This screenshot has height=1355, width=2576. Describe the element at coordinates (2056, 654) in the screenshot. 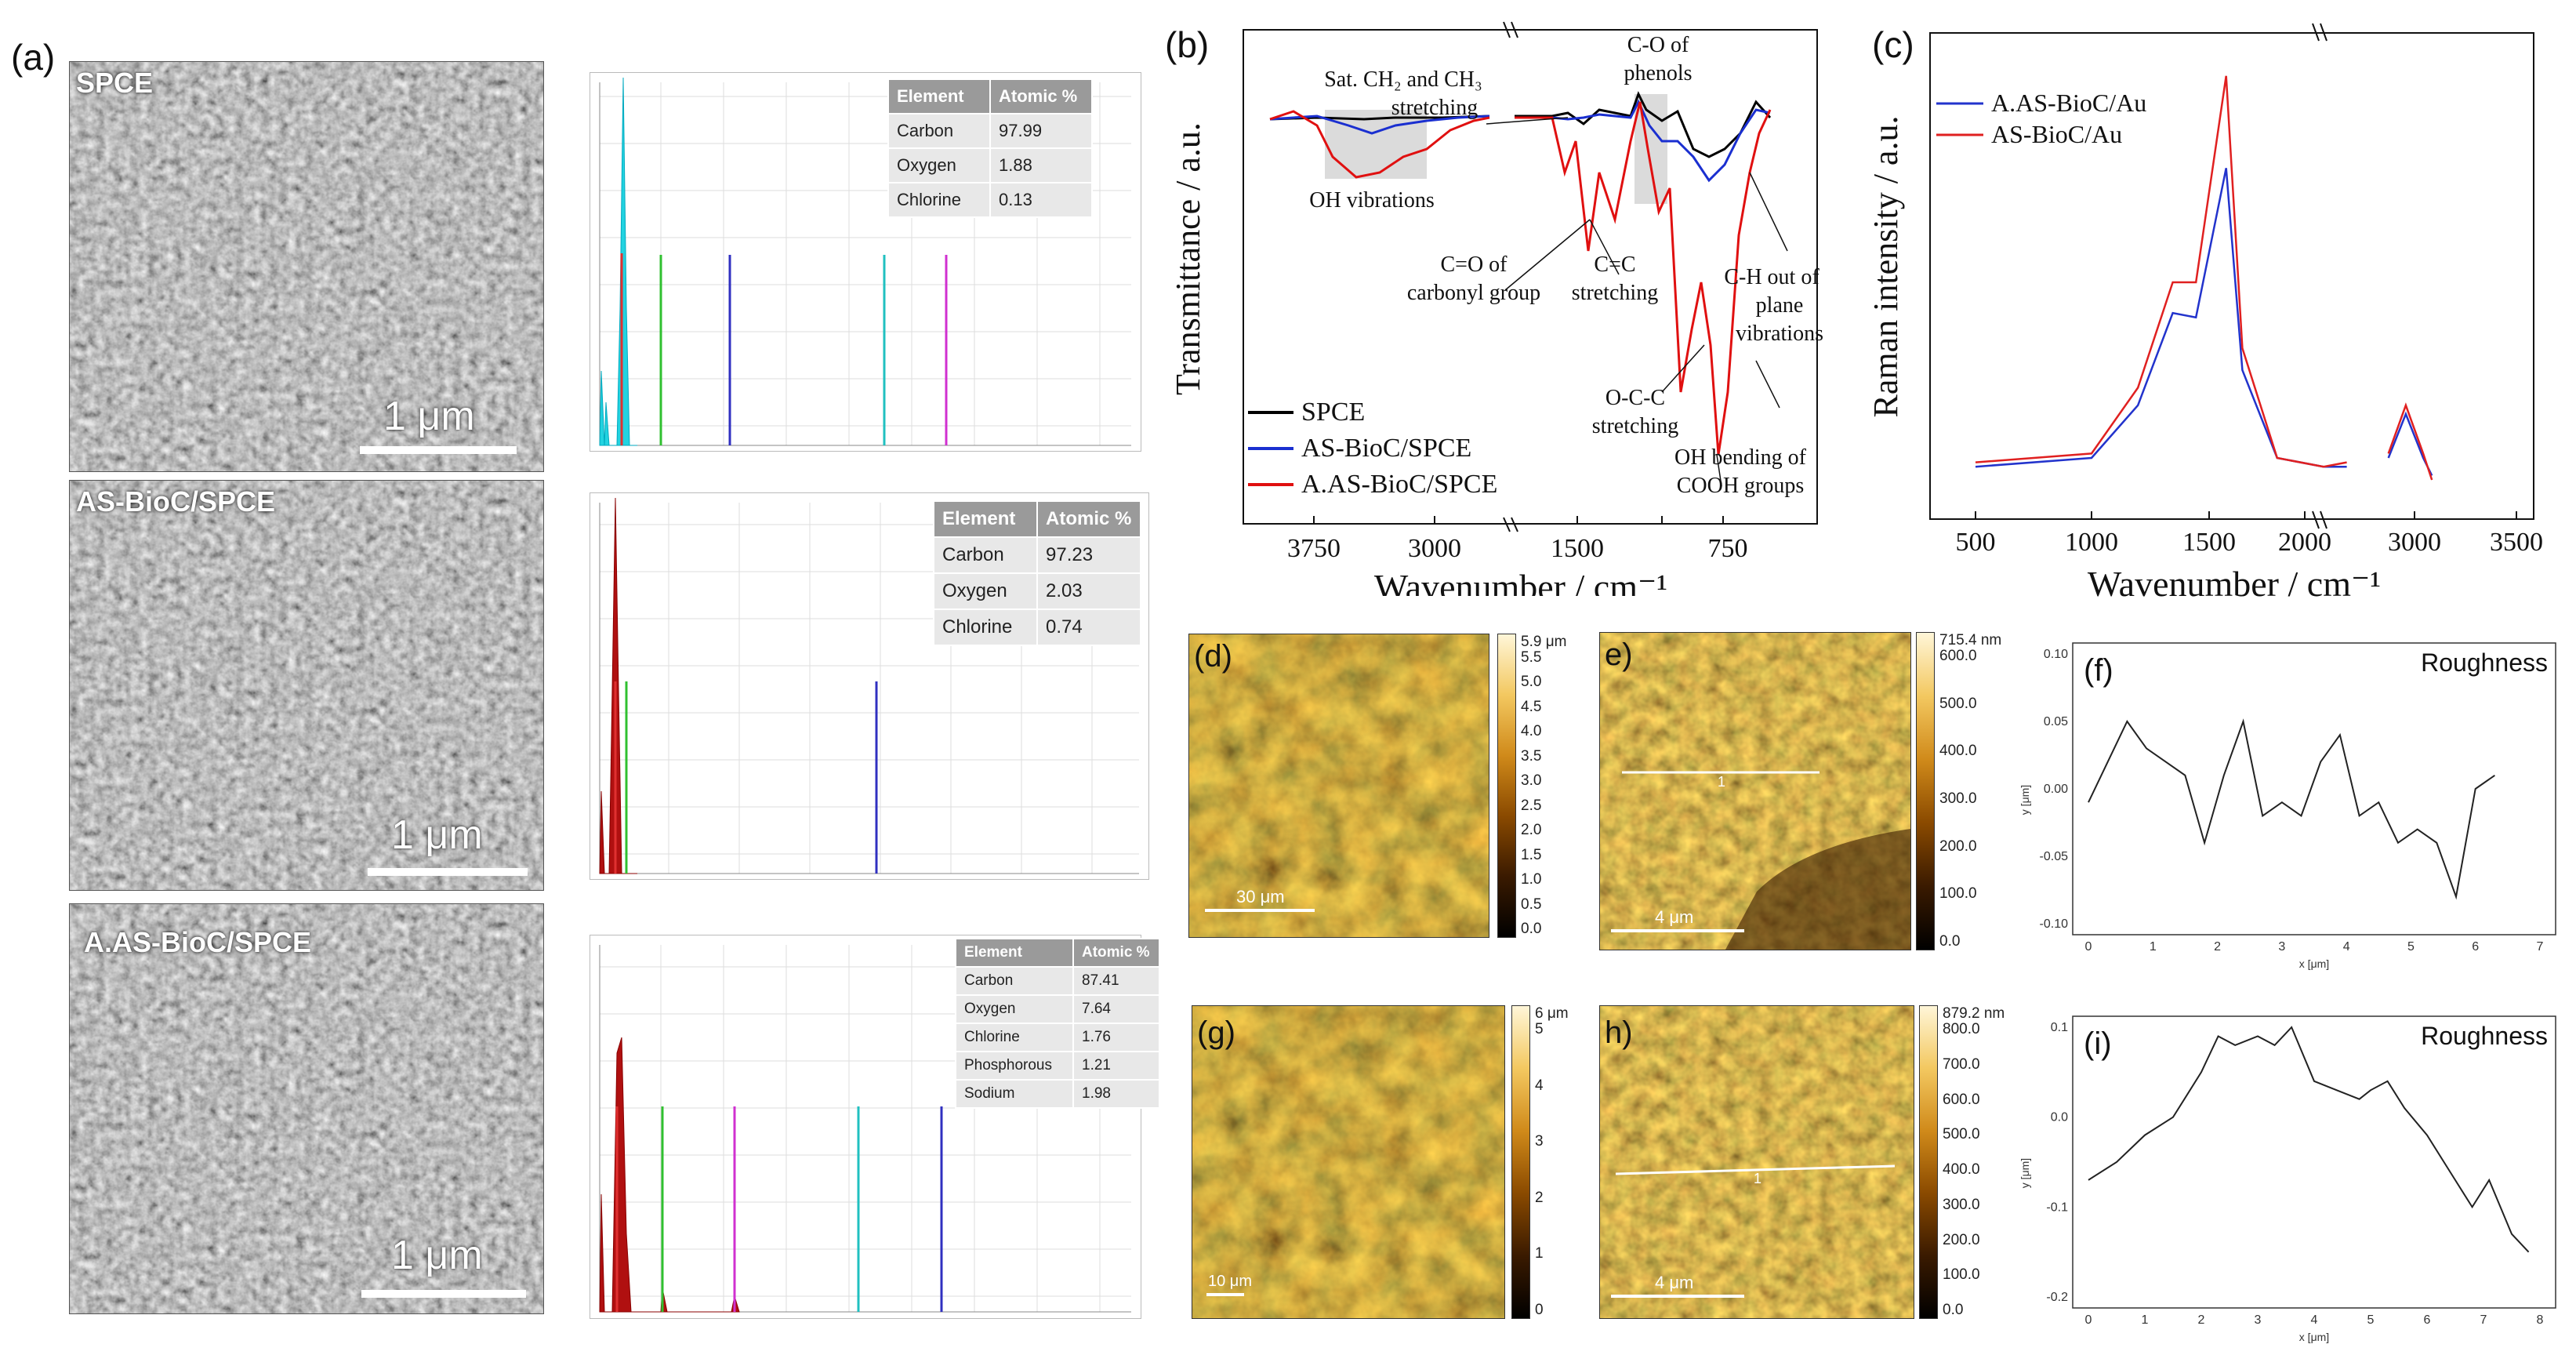

I see `rough-ytick: 0.10` at that location.